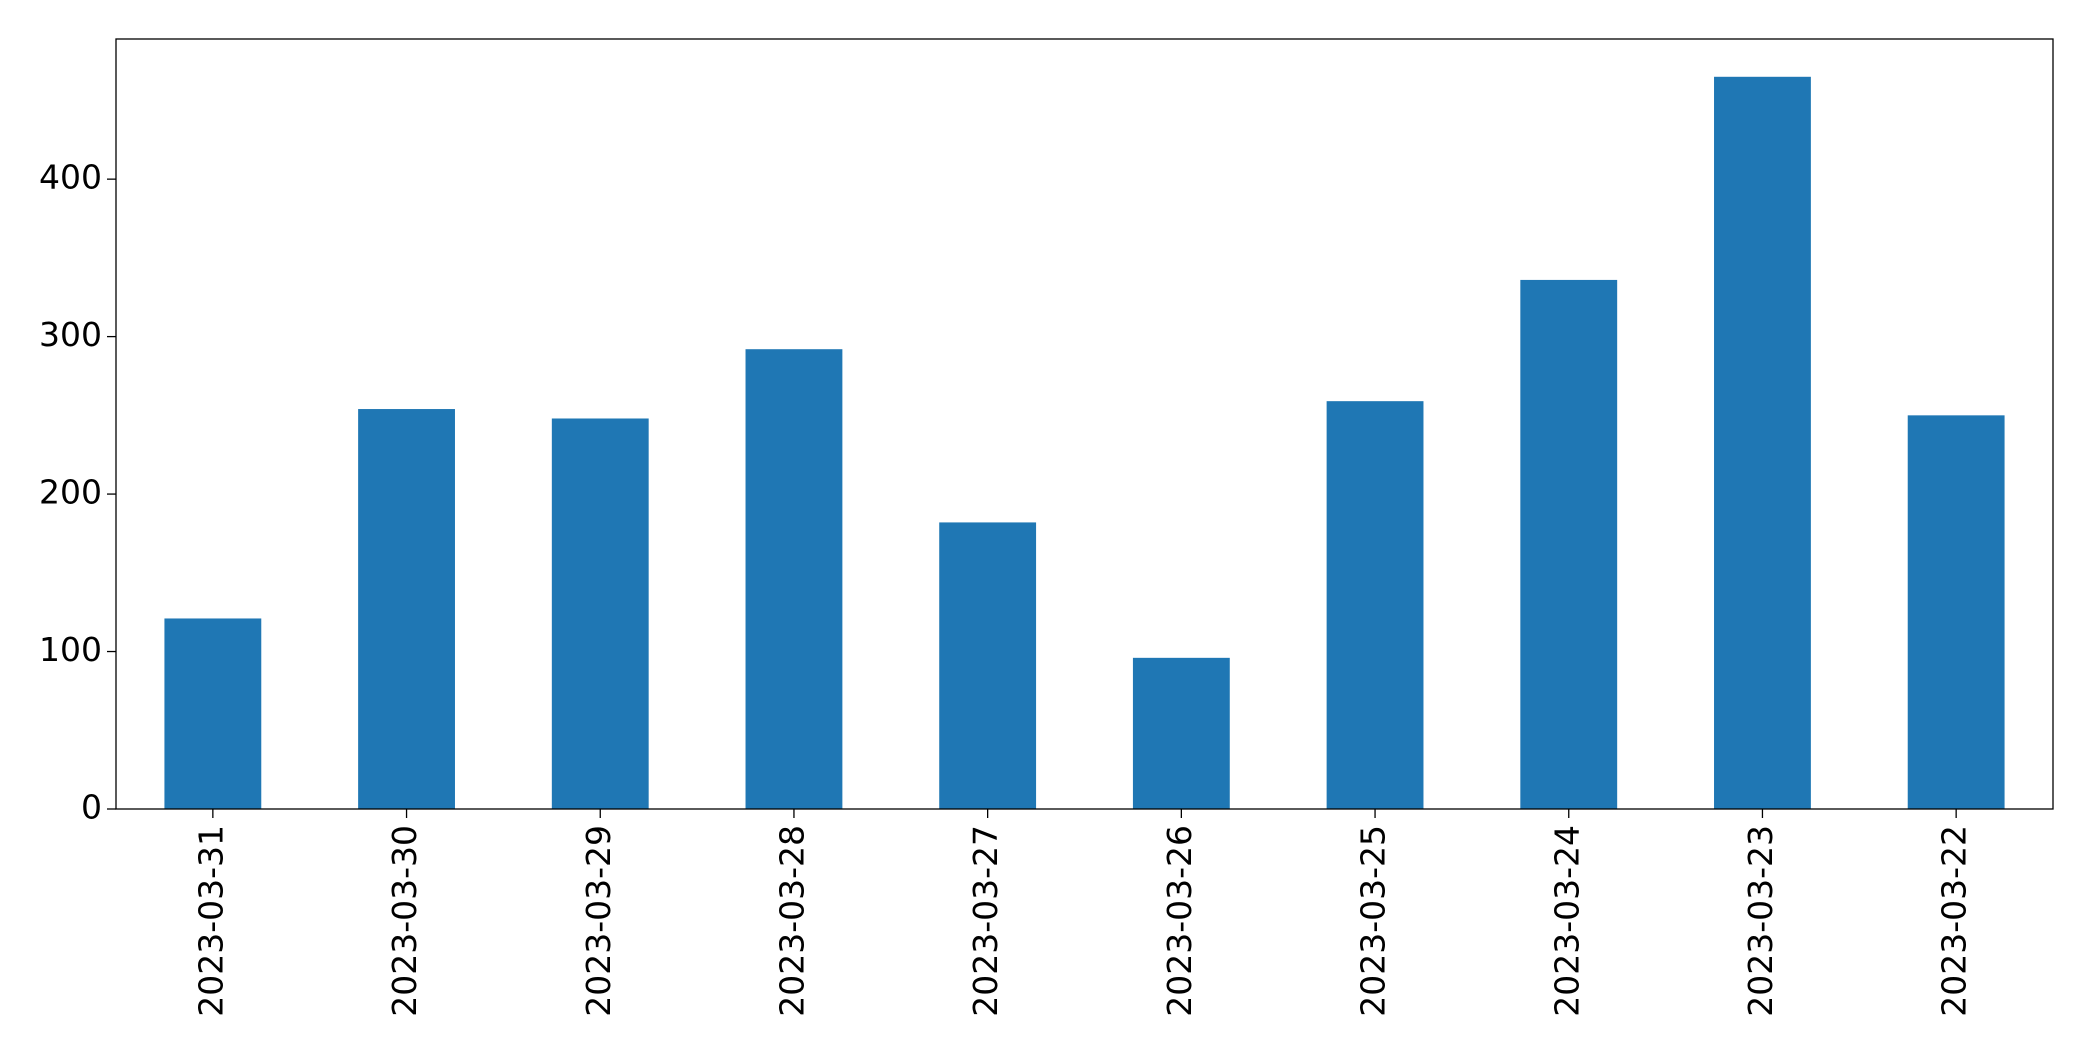 The width and height of the screenshot is (2093, 1061). I want to click on y-tick-label: 100, so click(70, 649).